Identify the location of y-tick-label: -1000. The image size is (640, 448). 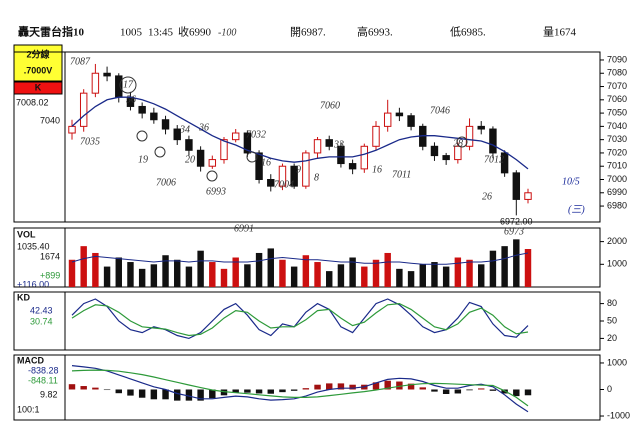
(618, 415).